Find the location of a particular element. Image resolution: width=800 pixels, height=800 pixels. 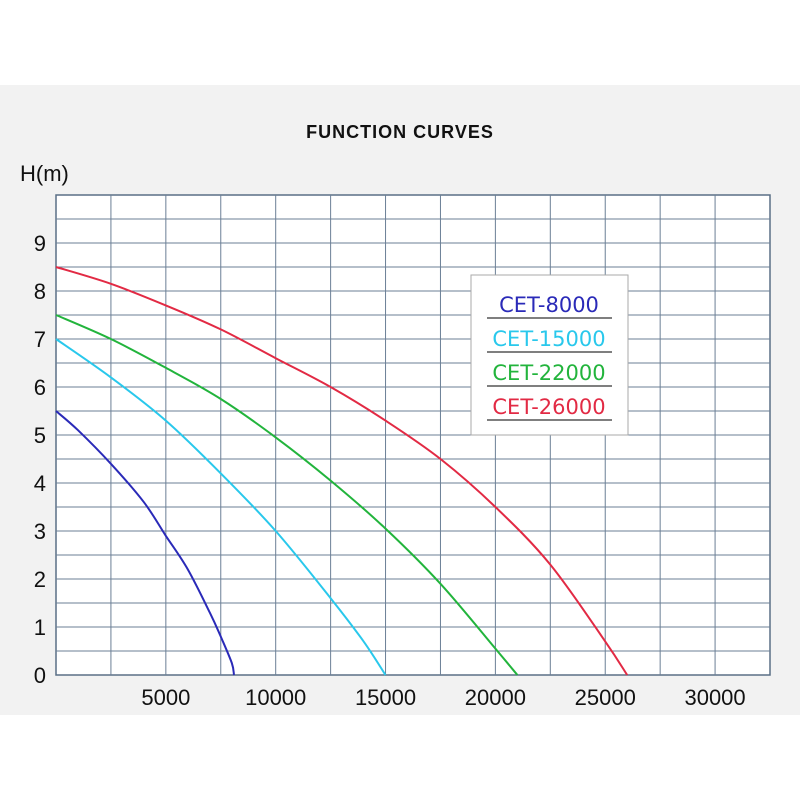

legend-entry: CET-26000 is located at coordinates (548, 407).